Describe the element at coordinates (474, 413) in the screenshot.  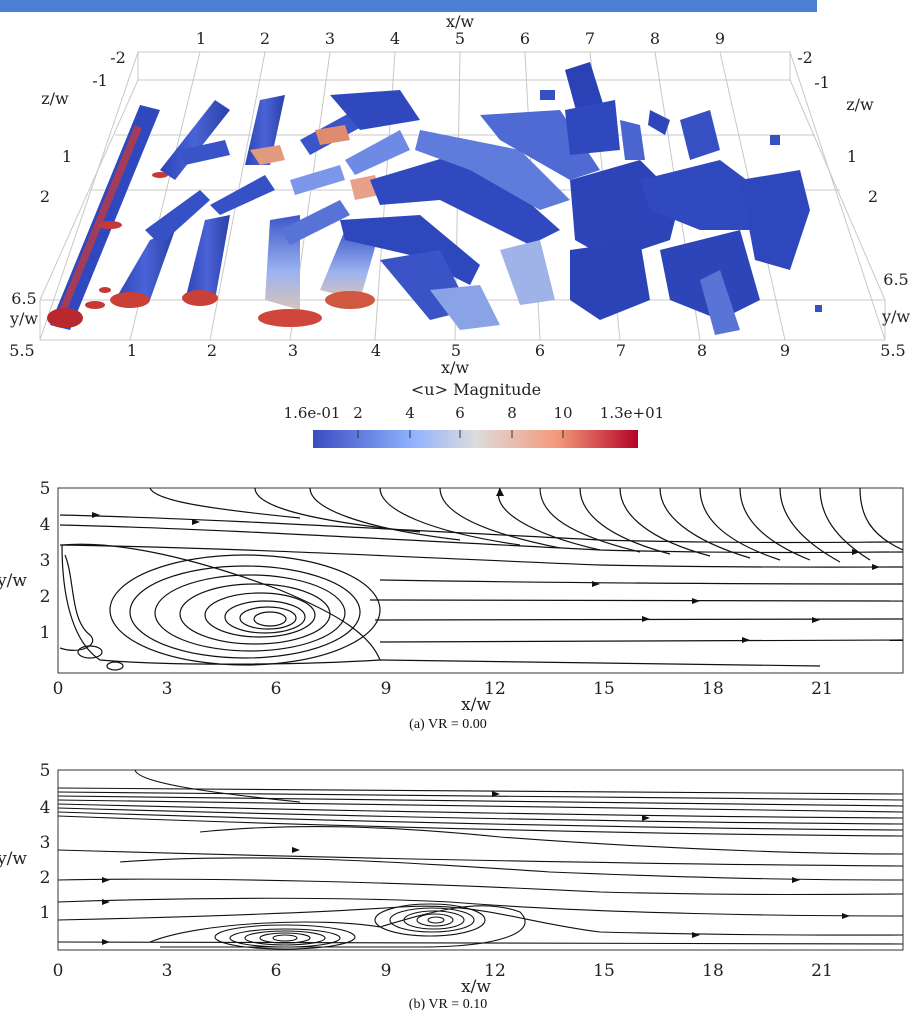
I see `colorbar-labels: 1.6e-01 2 4 6 8 10 1.3e+01` at that location.